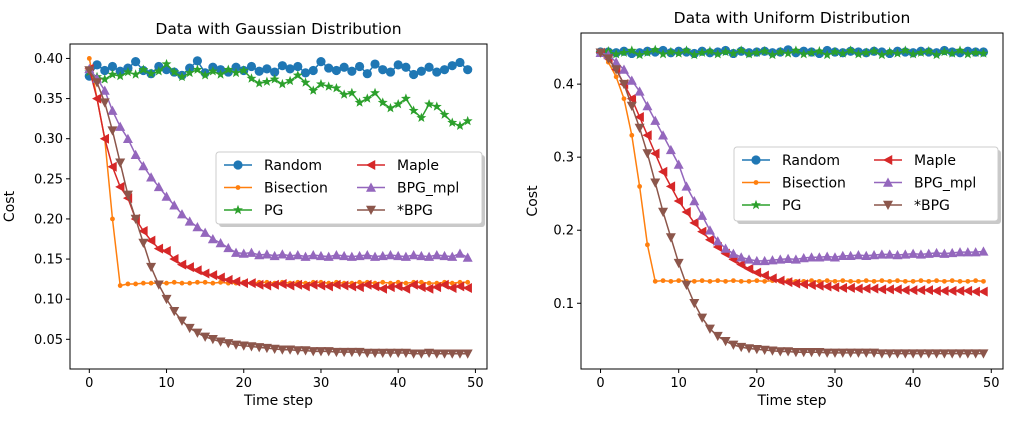 This screenshot has height=425, width=1022. Describe the element at coordinates (791, 206) in the screenshot. I see `legend-label: PG` at that location.